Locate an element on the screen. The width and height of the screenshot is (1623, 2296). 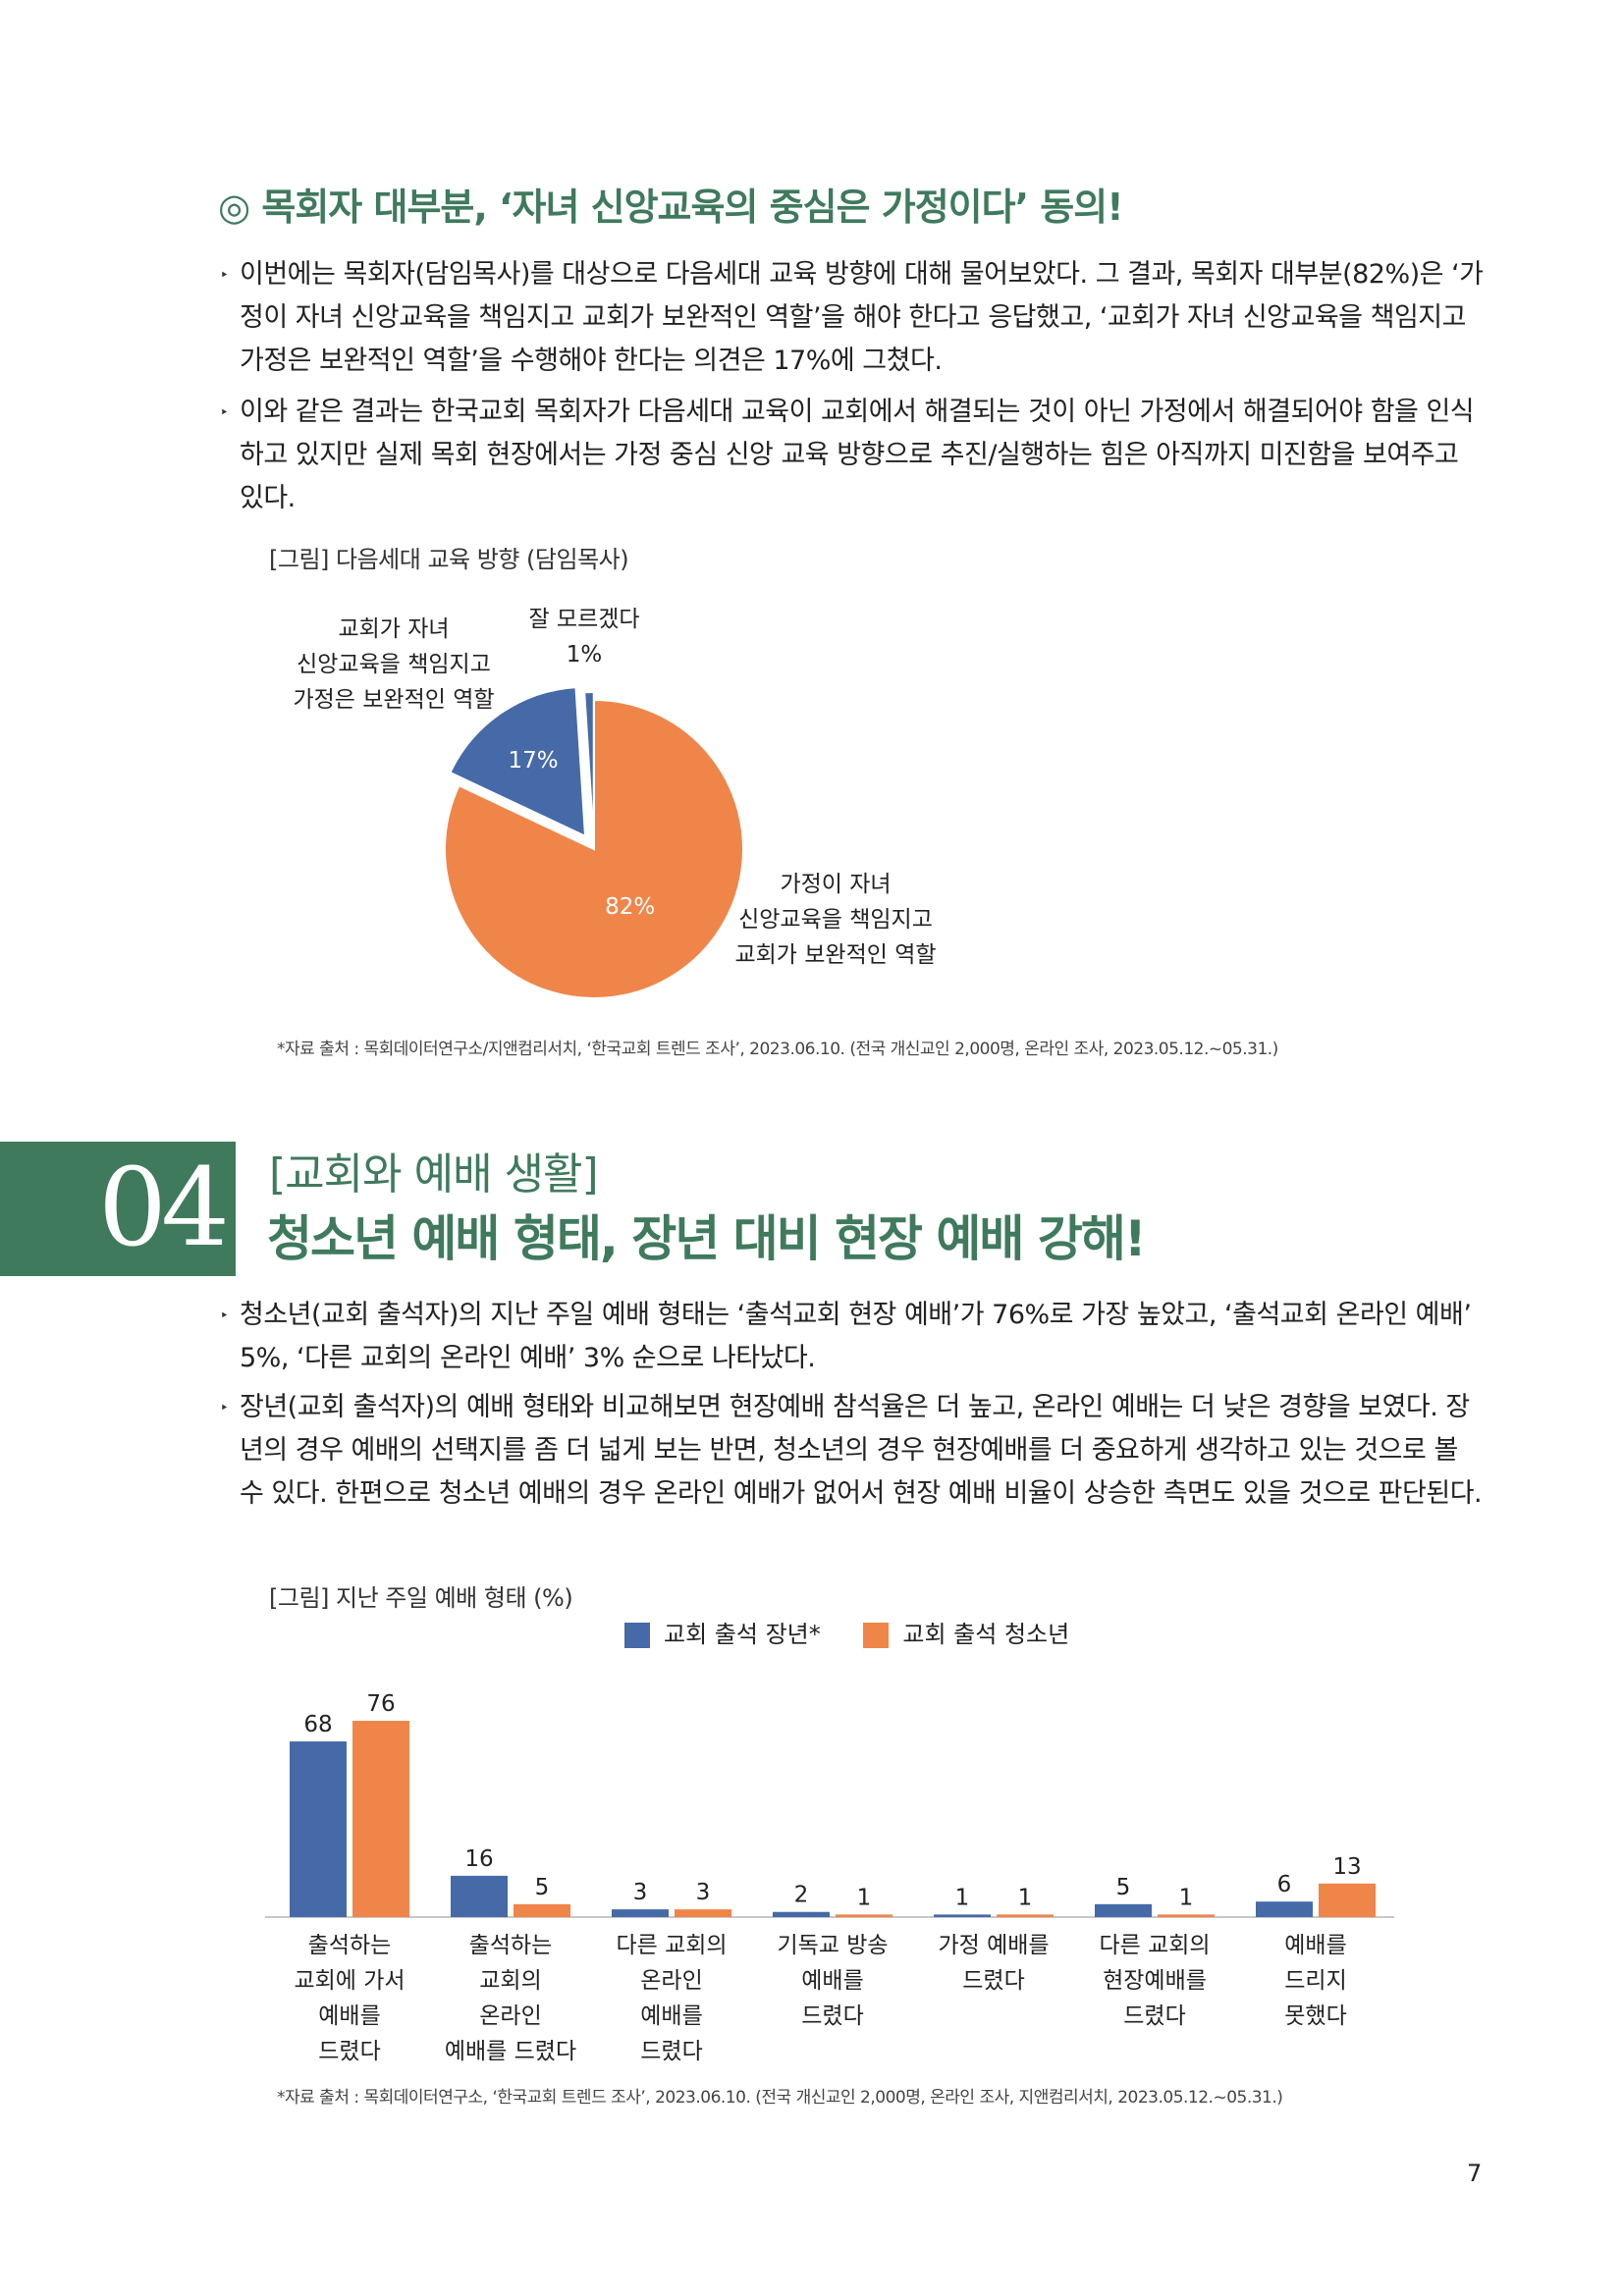
category-label-line: 기독교 방송 is located at coordinates (833, 1945).